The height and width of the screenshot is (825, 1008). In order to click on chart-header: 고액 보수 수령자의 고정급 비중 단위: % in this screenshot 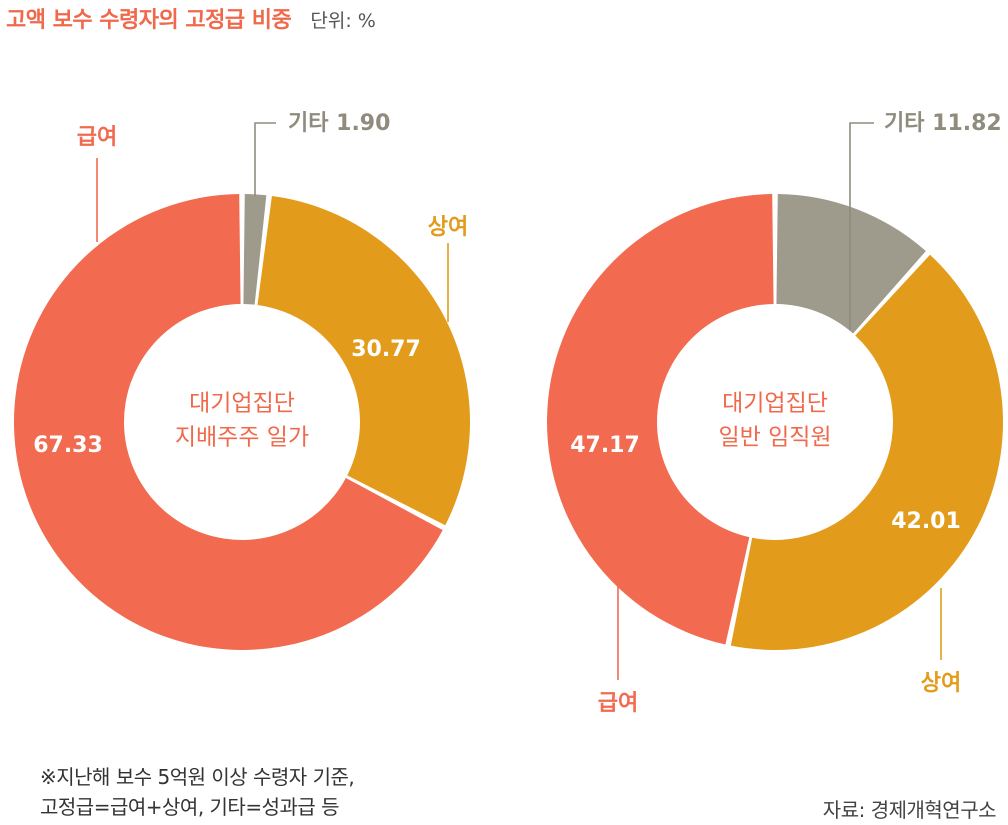, I will do `click(191, 18)`.